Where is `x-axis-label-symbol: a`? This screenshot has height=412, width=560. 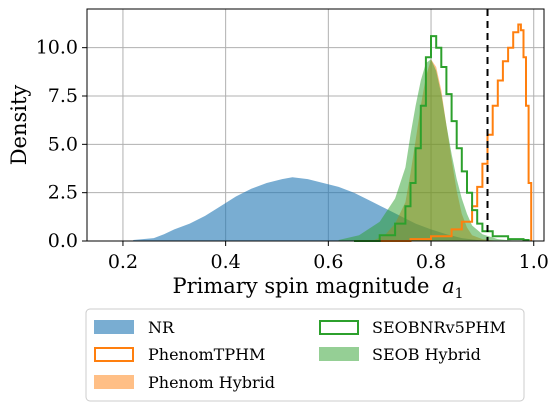
x-axis-label-symbol: a is located at coordinates (448, 286).